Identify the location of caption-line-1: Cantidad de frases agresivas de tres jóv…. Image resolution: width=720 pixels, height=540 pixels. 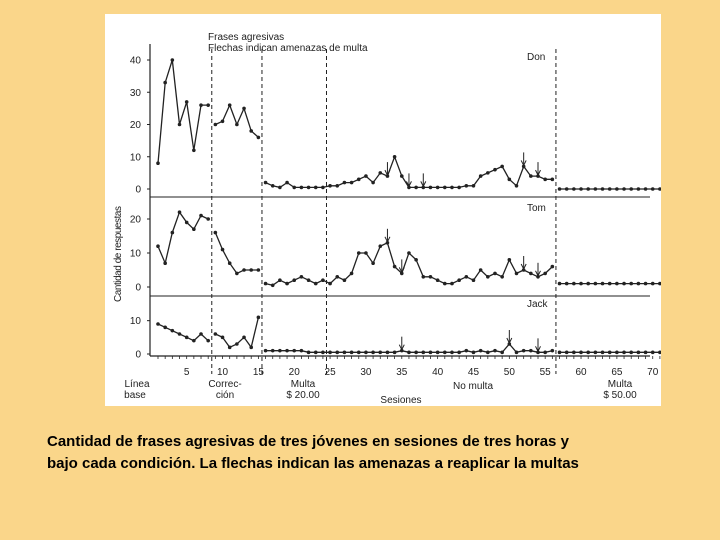
(308, 441).